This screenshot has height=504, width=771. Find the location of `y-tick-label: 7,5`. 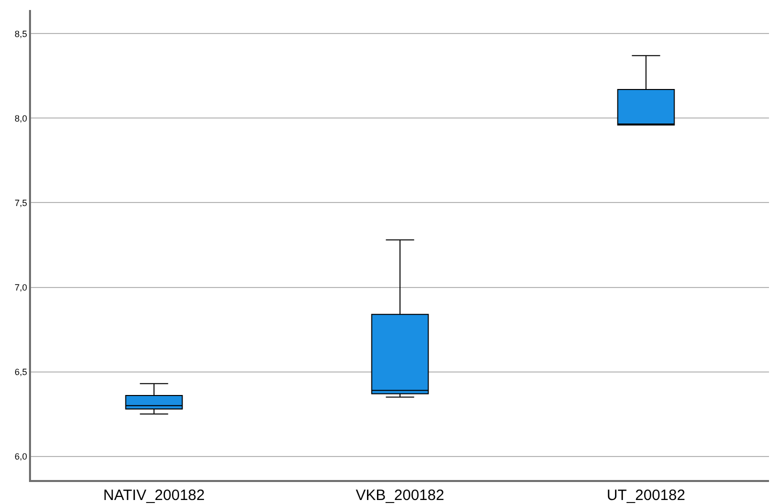

y-tick-label: 7,5 is located at coordinates (21, 203).